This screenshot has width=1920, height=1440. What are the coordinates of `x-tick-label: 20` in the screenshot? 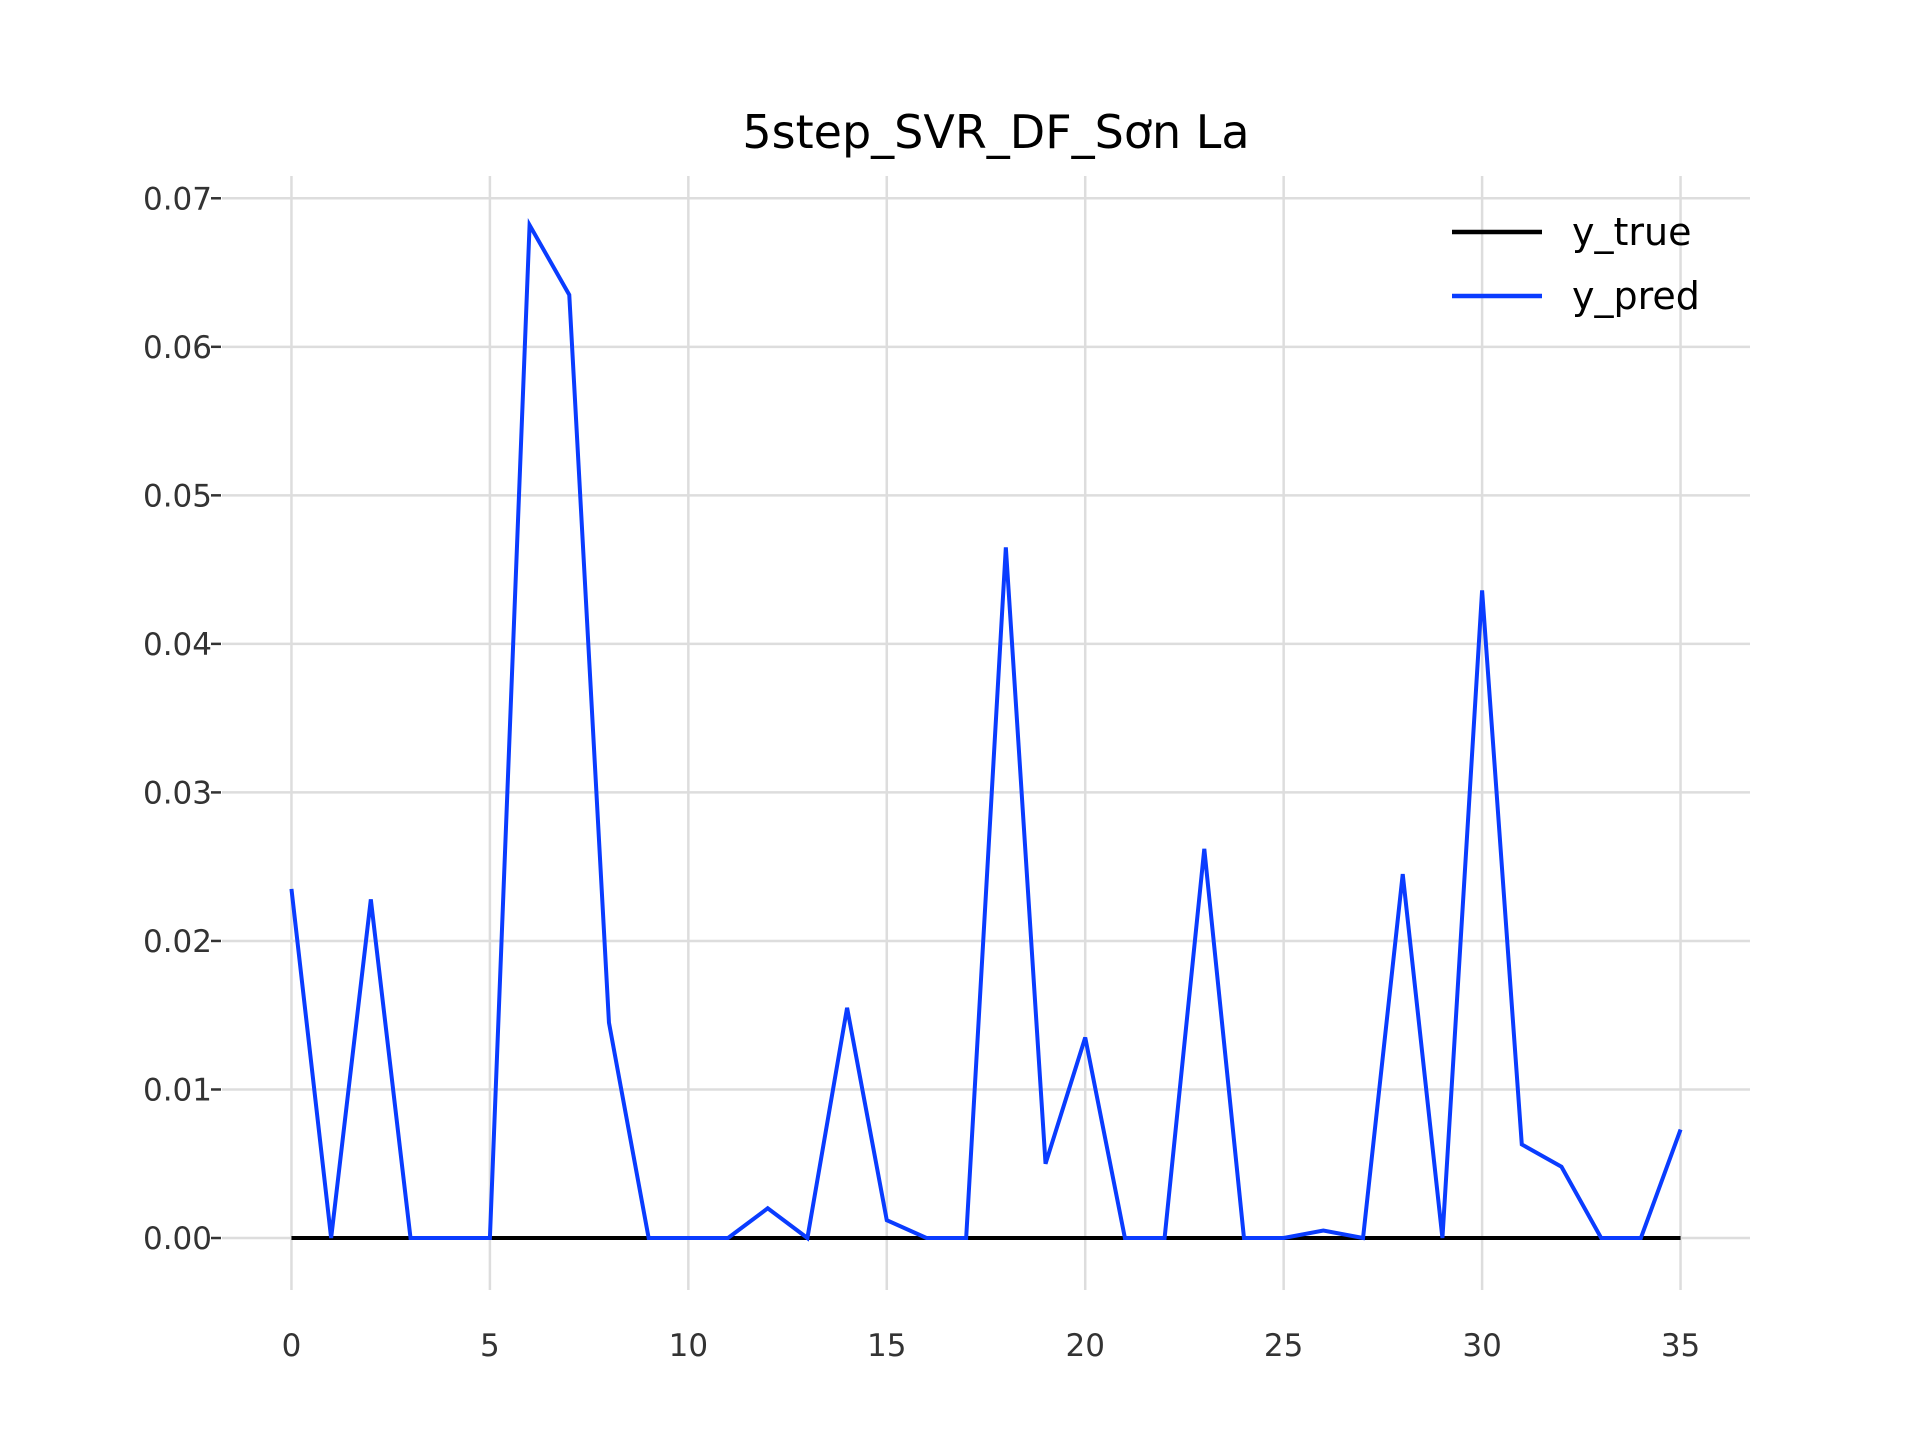 It's located at (1084, 1346).